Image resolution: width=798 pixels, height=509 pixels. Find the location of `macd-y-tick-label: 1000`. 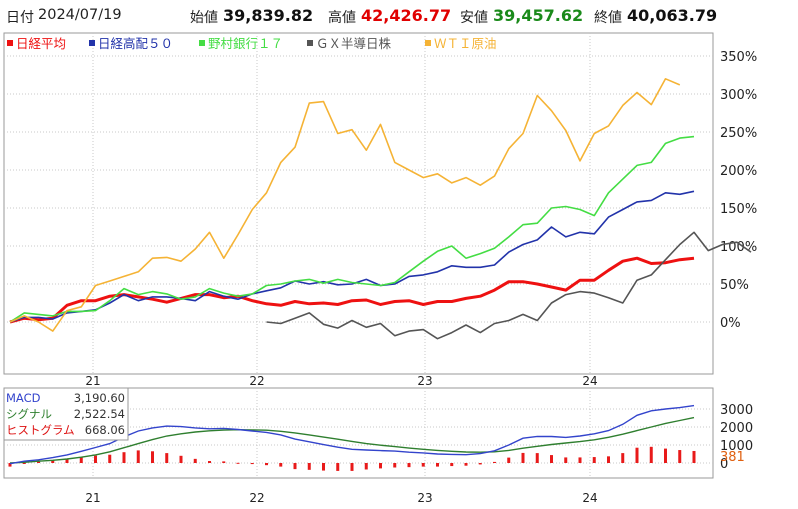

macd-y-tick-label: 1000 is located at coordinates (736, 446).